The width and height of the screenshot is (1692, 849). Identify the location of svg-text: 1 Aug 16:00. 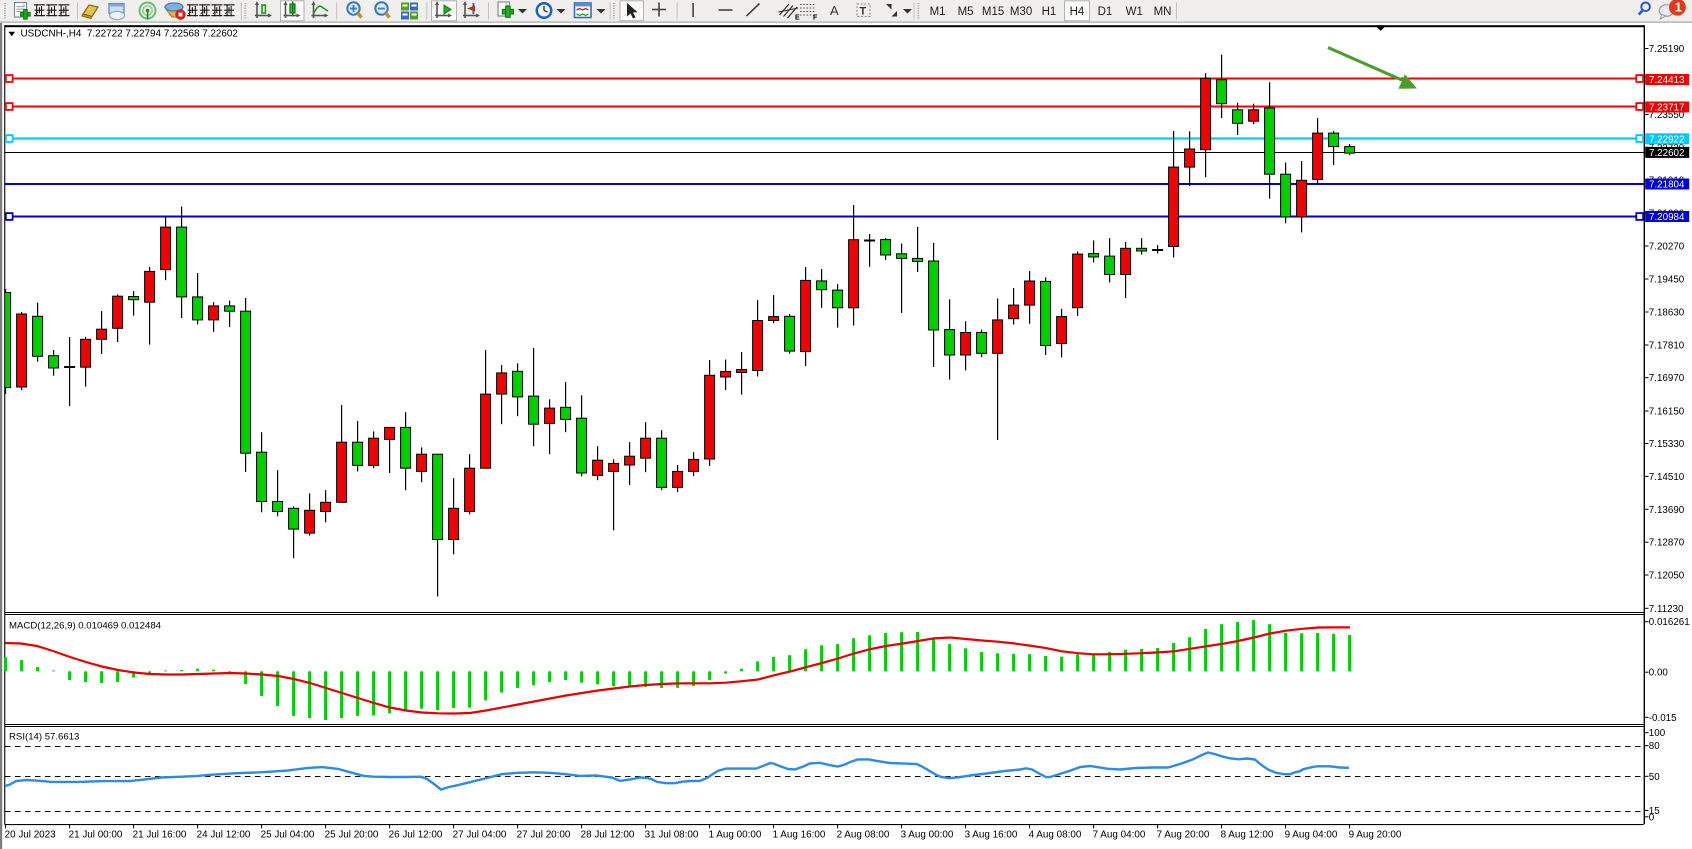
(799, 835).